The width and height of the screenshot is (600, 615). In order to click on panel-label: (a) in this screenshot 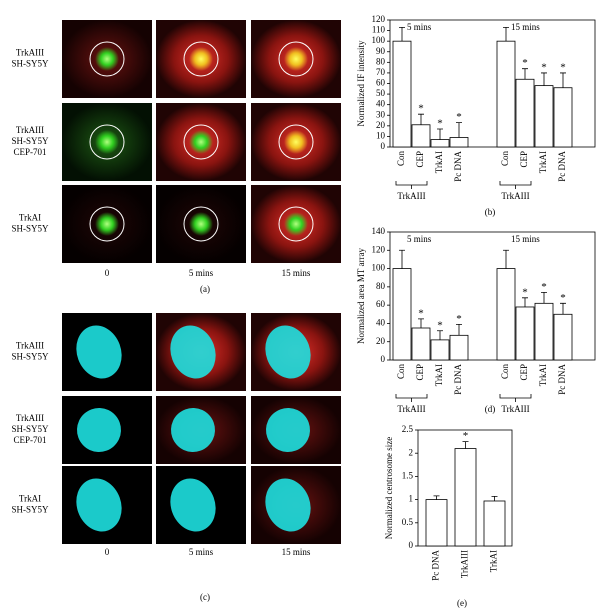, I will do `click(205, 289)`.